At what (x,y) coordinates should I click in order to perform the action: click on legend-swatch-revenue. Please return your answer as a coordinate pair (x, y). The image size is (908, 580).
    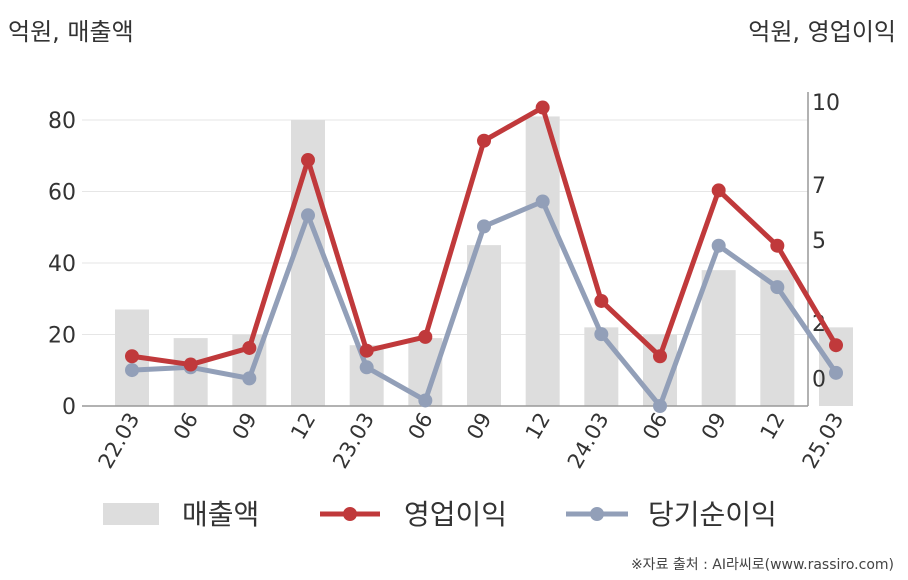
    Looking at the image, I should click on (131, 514).